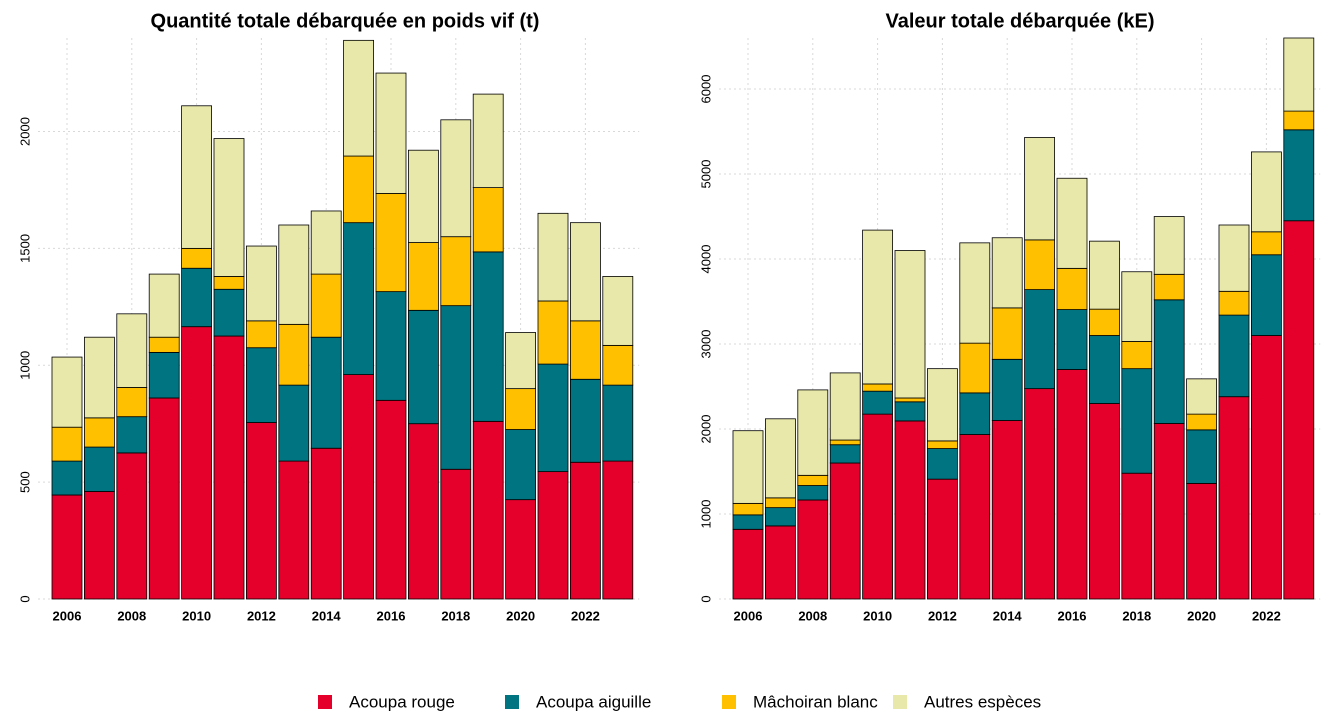  What do you see at coordinates (705, 344) in the screenshot?
I see `y-tick-label: 3000` at bounding box center [705, 344].